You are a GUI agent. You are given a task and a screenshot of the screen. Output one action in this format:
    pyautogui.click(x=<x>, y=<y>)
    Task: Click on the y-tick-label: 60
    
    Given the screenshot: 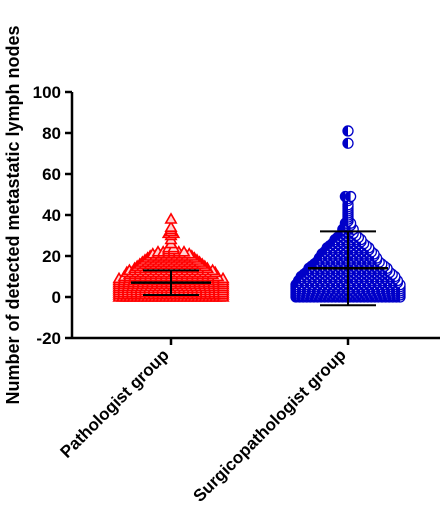 What is the action you would take?
    pyautogui.click(x=51, y=174)
    